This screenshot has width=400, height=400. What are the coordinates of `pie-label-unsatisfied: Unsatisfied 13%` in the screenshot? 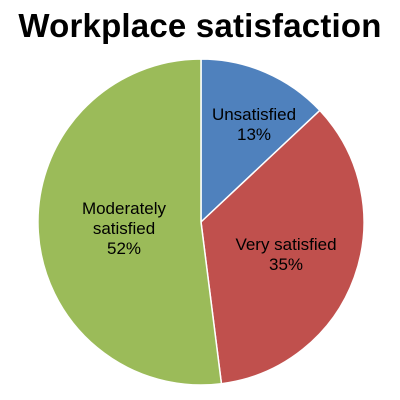 It's located at (254, 124).